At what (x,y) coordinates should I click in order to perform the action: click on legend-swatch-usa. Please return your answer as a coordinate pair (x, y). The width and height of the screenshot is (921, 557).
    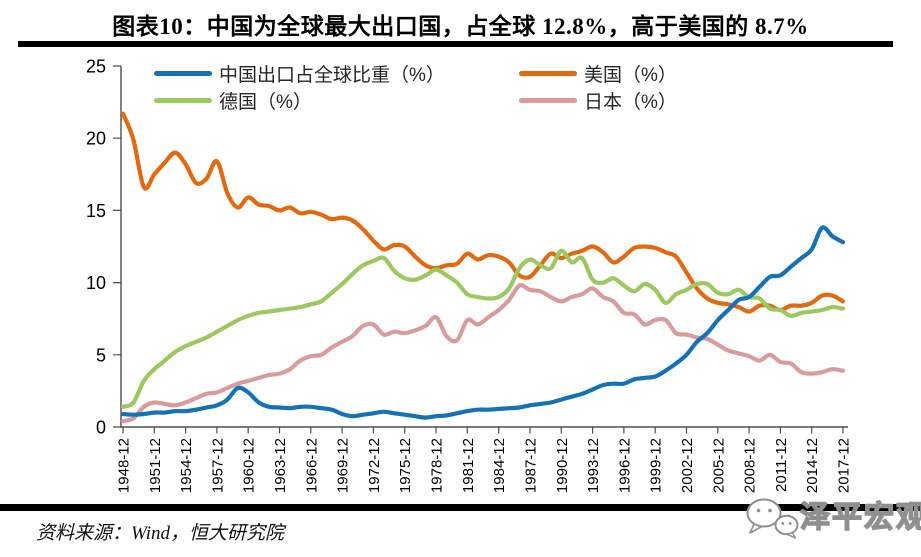
    Looking at the image, I should click on (548, 73).